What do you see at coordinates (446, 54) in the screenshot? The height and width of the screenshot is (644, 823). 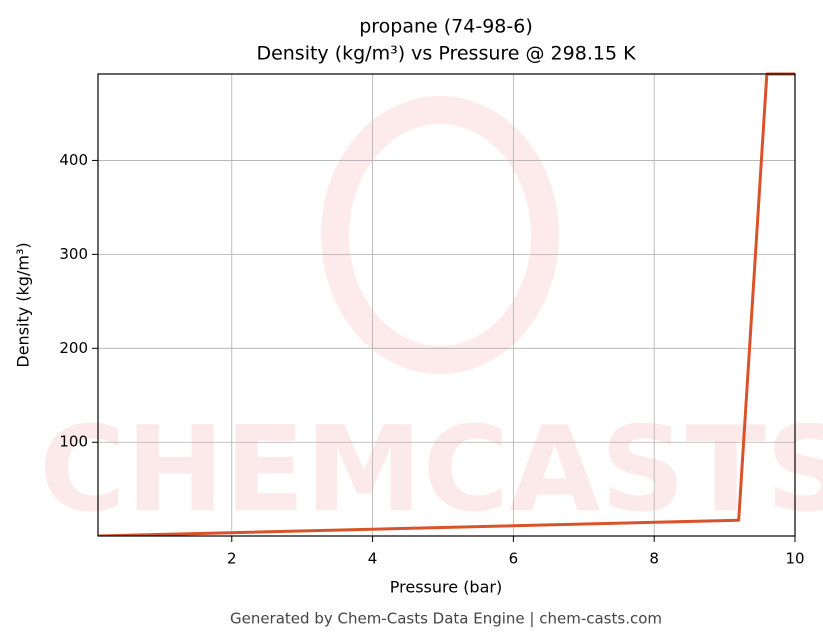 I see `chart-subtitle: Density (kg/m³) vs Pressure @ 298.15 K` at bounding box center [446, 54].